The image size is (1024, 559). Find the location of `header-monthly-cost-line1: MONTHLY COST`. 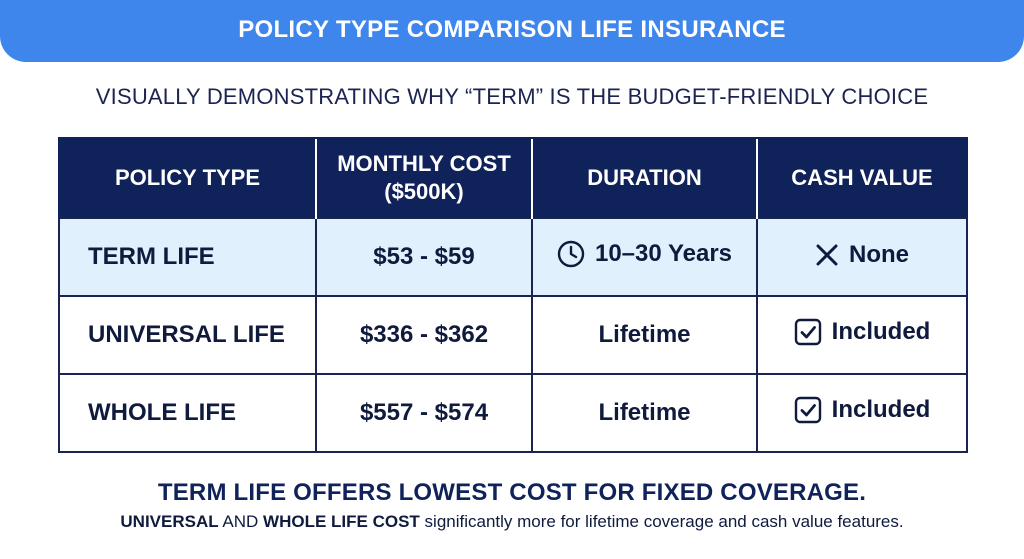

header-monthly-cost-line1: MONTHLY COST is located at coordinates (424, 163).